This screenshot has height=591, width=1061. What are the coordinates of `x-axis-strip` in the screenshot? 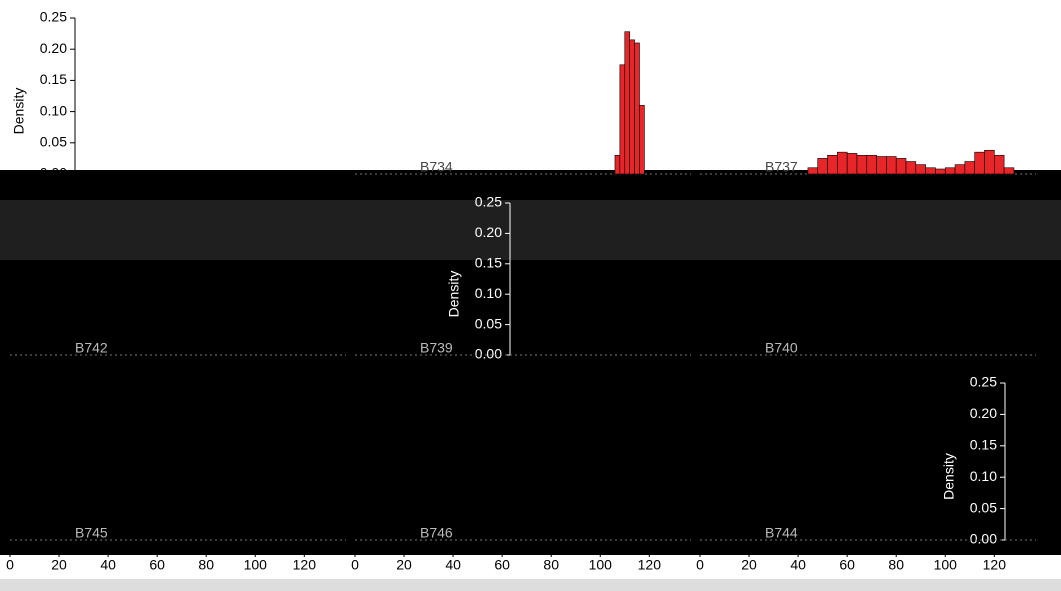 It's located at (530, 567).